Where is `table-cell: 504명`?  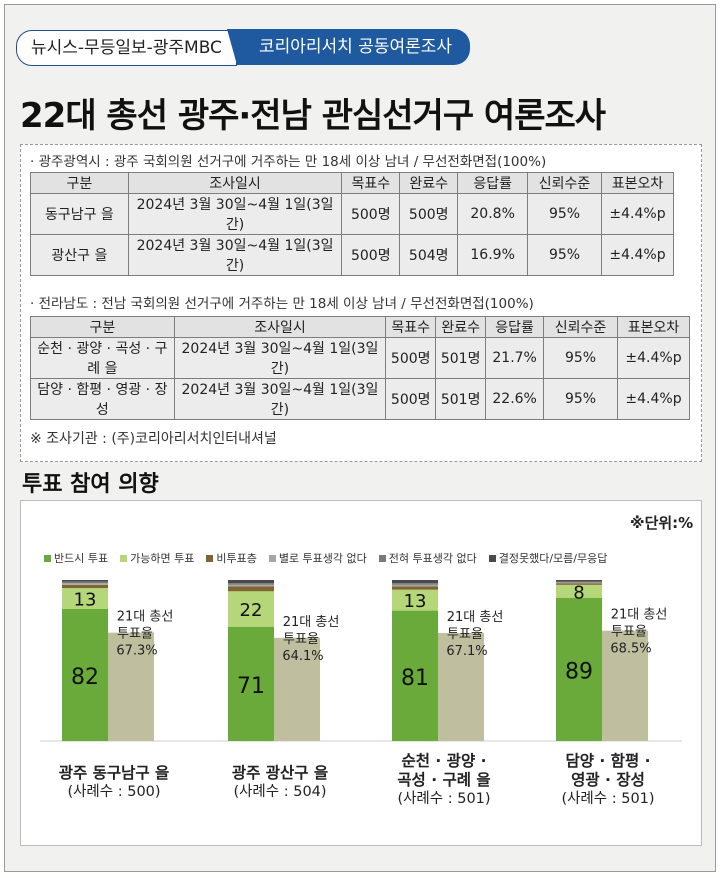 table-cell: 504명 is located at coordinates (429, 255).